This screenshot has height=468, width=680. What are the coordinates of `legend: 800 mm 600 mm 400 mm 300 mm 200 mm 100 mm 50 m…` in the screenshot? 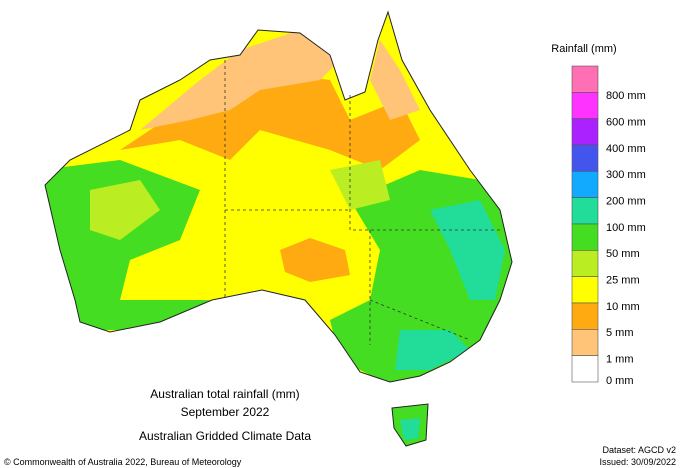 It's located at (608, 226).